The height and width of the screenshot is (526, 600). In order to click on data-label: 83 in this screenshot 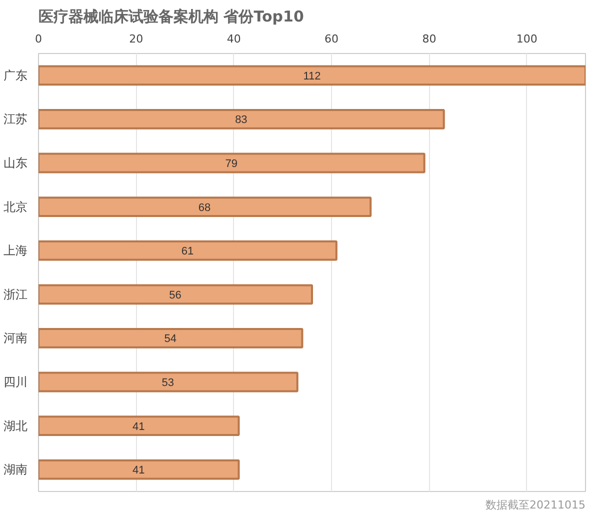, I will do `click(241, 120)`.